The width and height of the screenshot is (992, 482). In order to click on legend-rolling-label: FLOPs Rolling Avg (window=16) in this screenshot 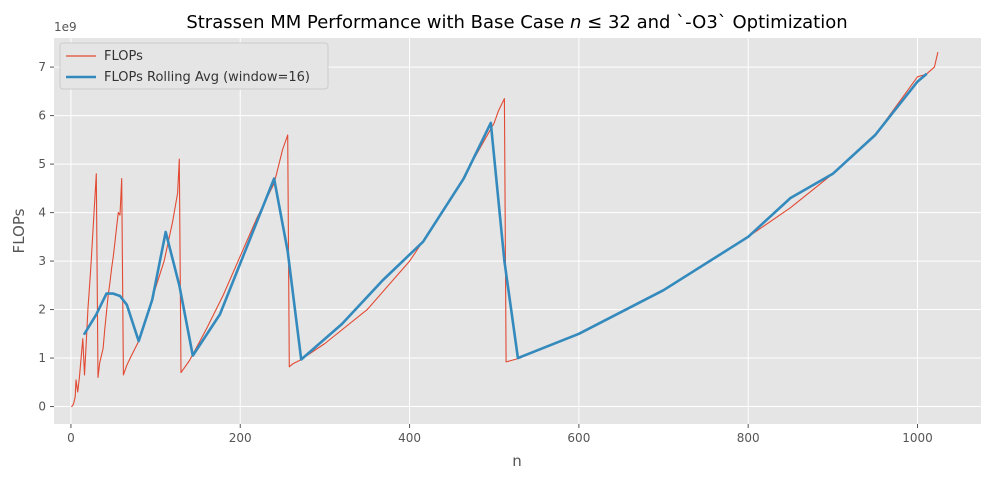, I will do `click(207, 77)`.